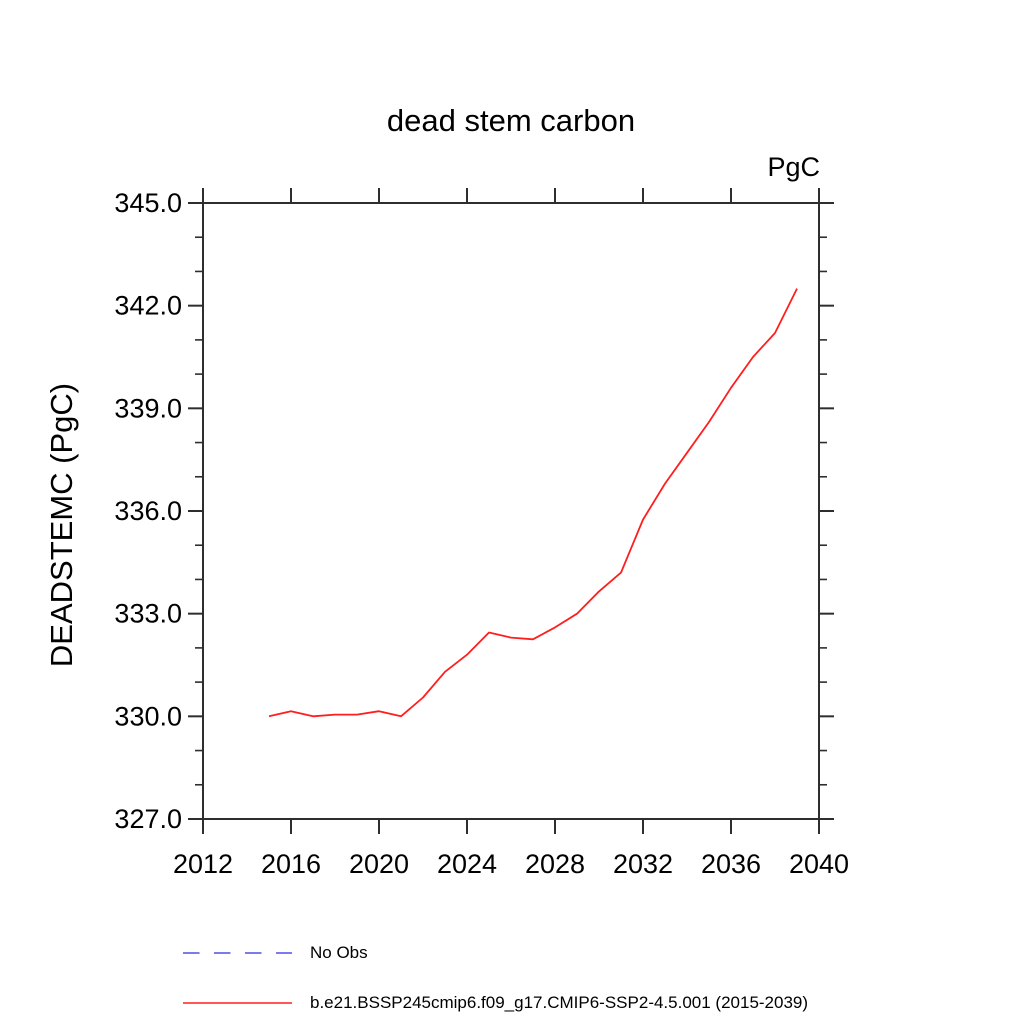 The image size is (1024, 1024). What do you see at coordinates (793, 167) in the screenshot?
I see `units-label: PgC` at bounding box center [793, 167].